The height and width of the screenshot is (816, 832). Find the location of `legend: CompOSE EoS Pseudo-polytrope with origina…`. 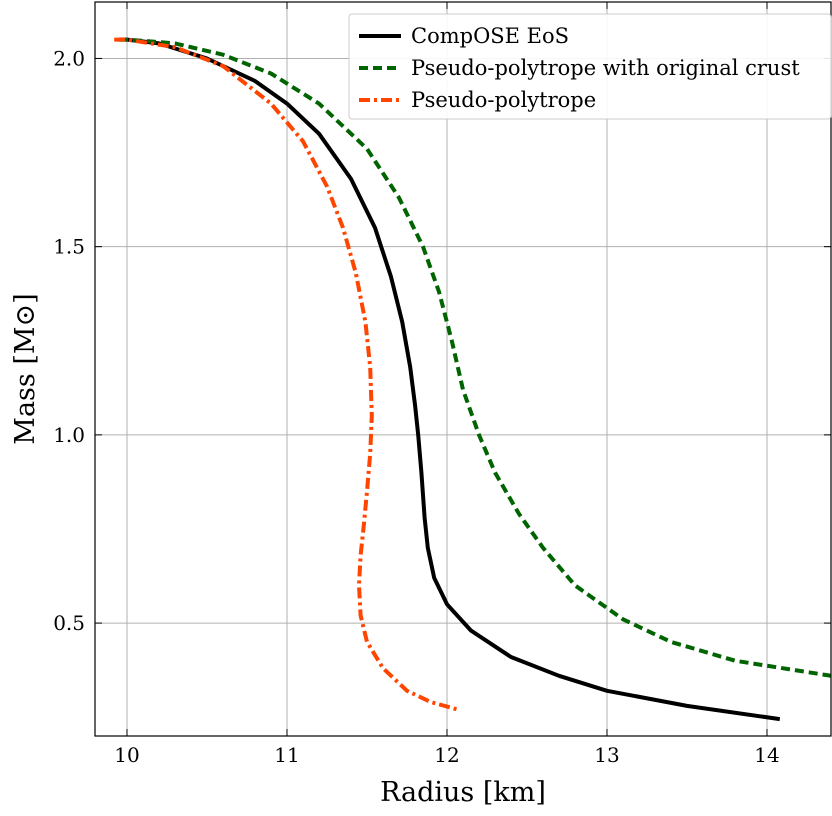

legend: CompOSE EoS Pseudo-polytrope with origina… is located at coordinates (590, 66).